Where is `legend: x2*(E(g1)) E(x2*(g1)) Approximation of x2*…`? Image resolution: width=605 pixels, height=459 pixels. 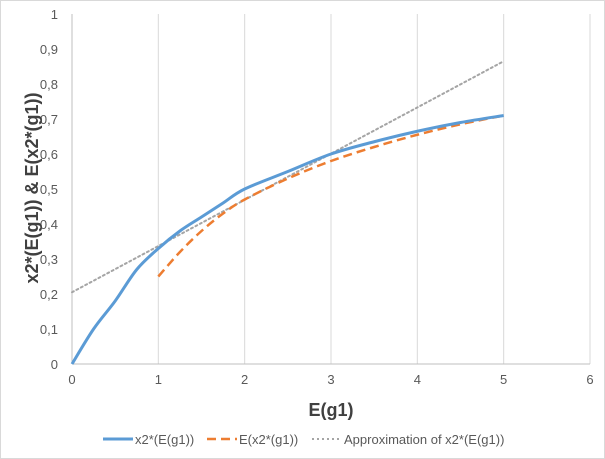 legend: x2*(E(g1)) E(x2*(g1)) Approximation of x2*… is located at coordinates (303, 439).